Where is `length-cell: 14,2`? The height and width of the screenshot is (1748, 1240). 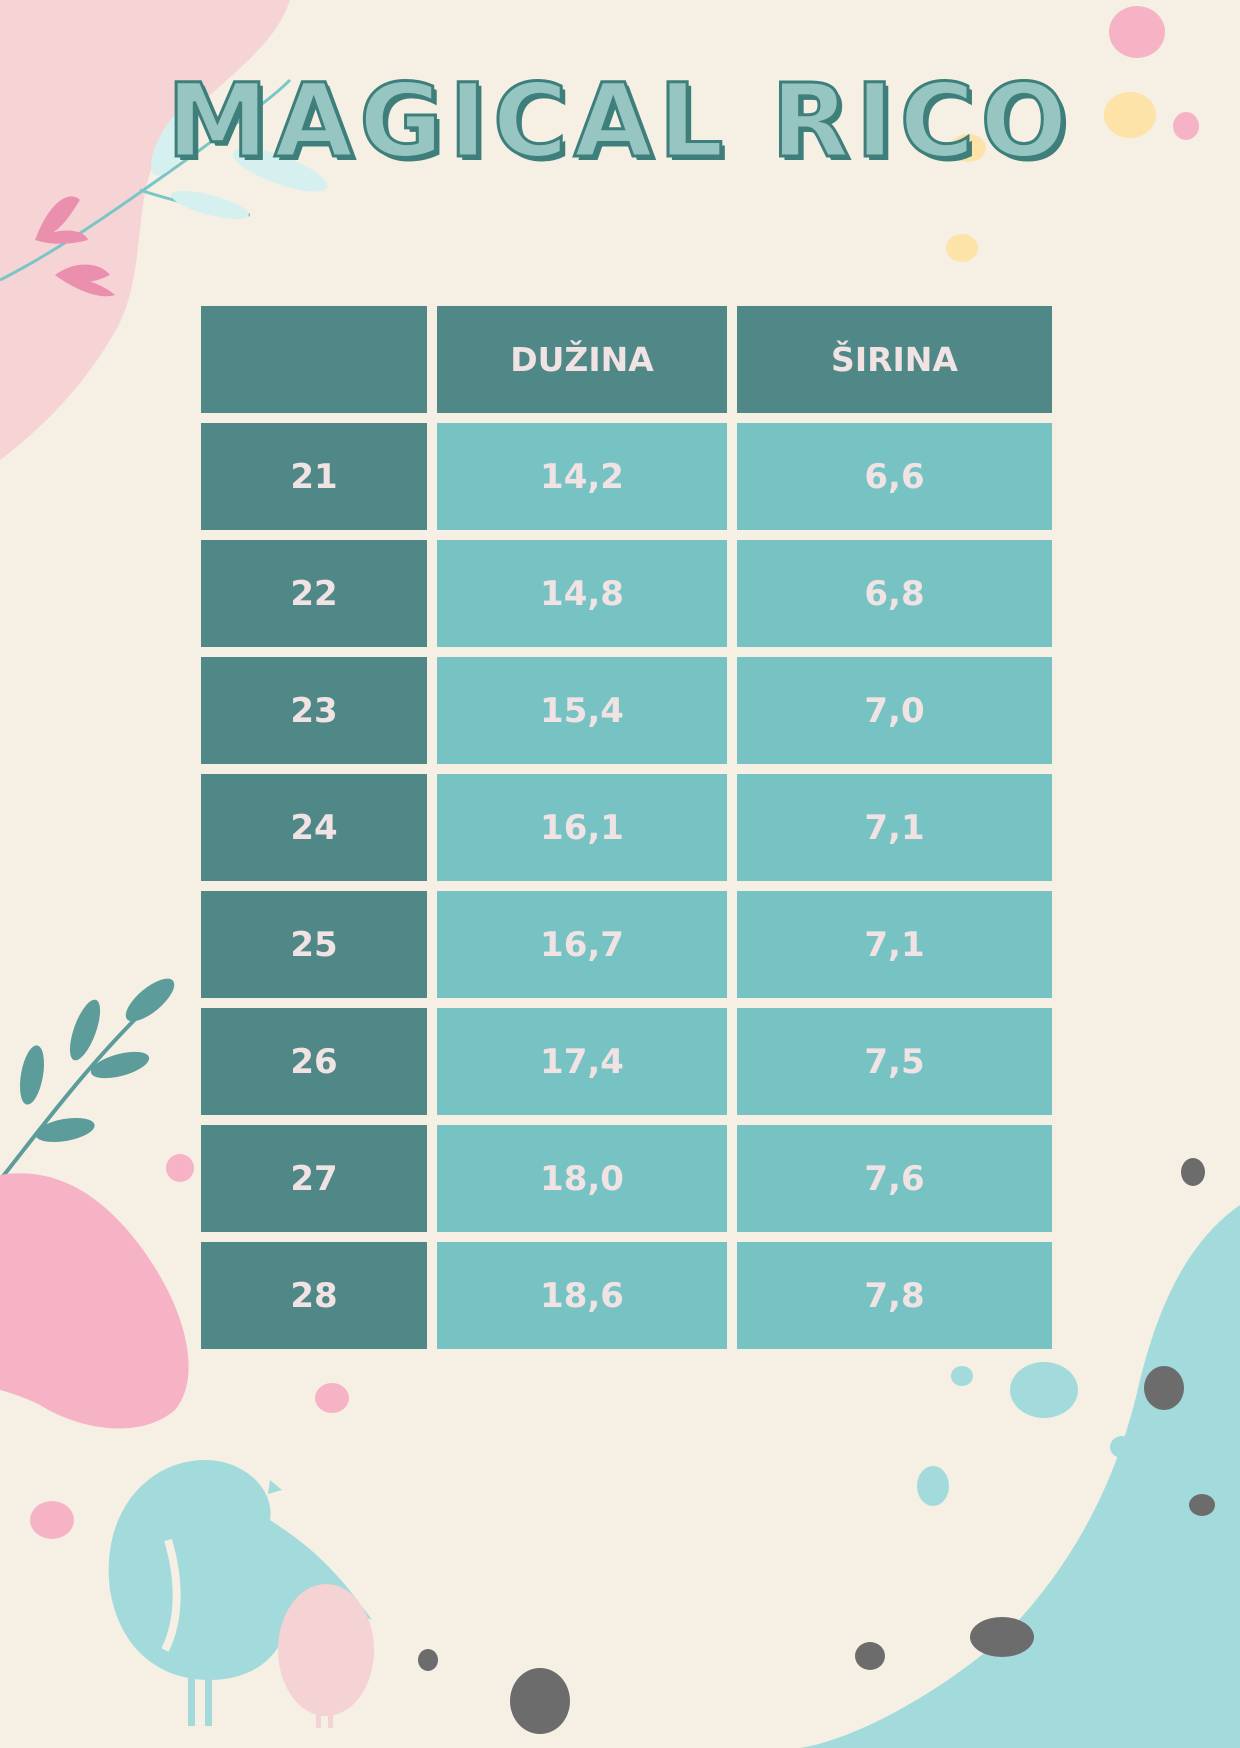
length-cell: 14,2 is located at coordinates (582, 476).